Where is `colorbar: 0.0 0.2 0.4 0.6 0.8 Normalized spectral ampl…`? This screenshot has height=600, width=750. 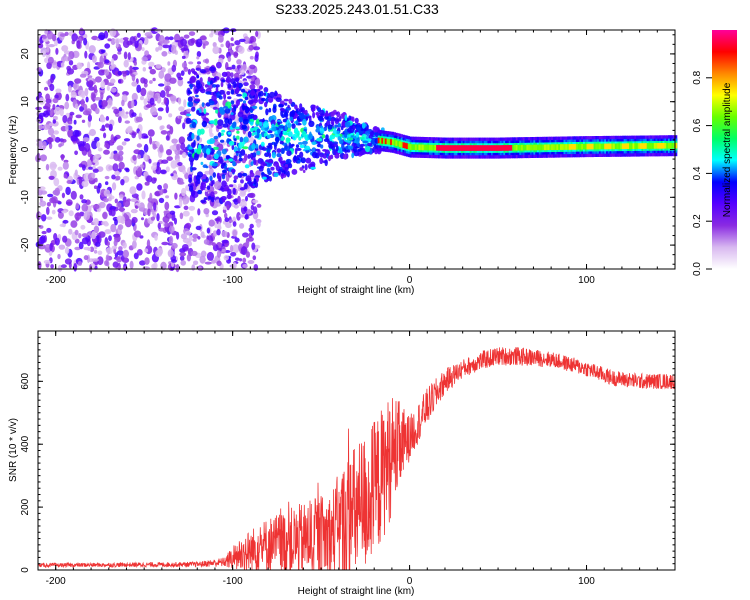
colorbar: 0.0 0.2 0.4 0.6 0.8 Normalized spectral ampl… is located at coordinates (714, 153).